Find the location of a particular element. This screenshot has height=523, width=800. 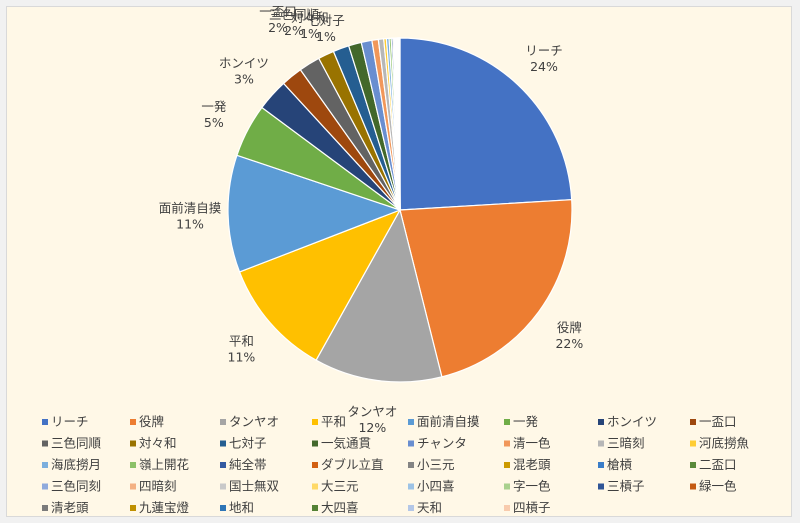

slice-label-pct: 3% is located at coordinates (244, 79).